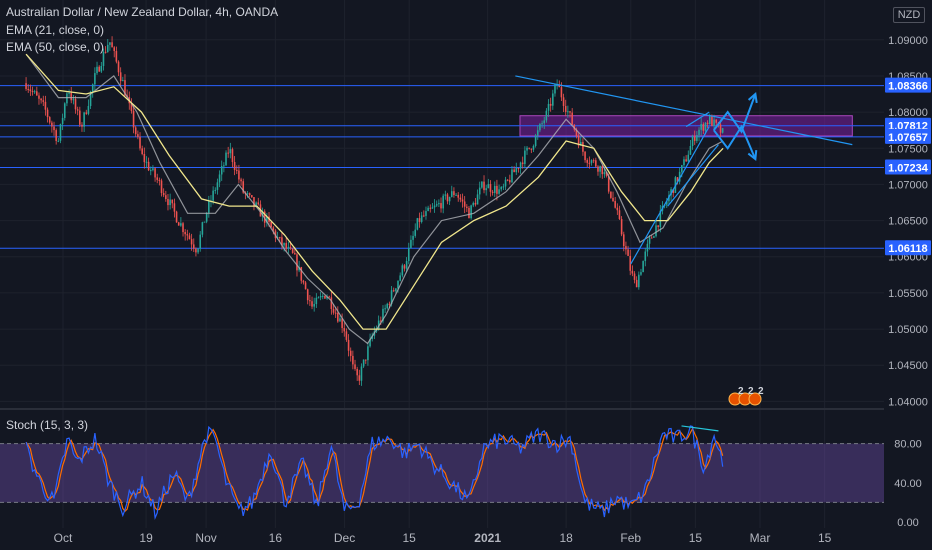 This screenshot has height=550, width=932. Describe the element at coordinates (908, 484) in the screenshot. I see `stoch-tick-text: 40.00` at that location.